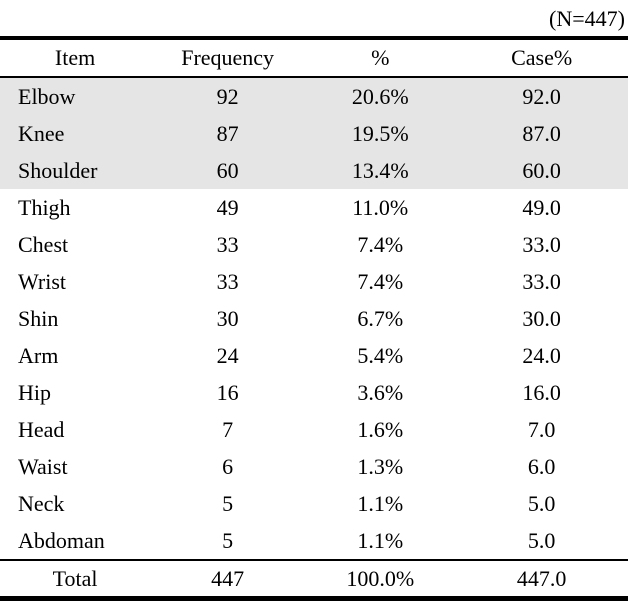 Image resolution: width=628 pixels, height=607 pixels. Describe the element at coordinates (314, 392) in the screenshot. I see `table-row: Hip 16 3.6% 16.0` at that location.